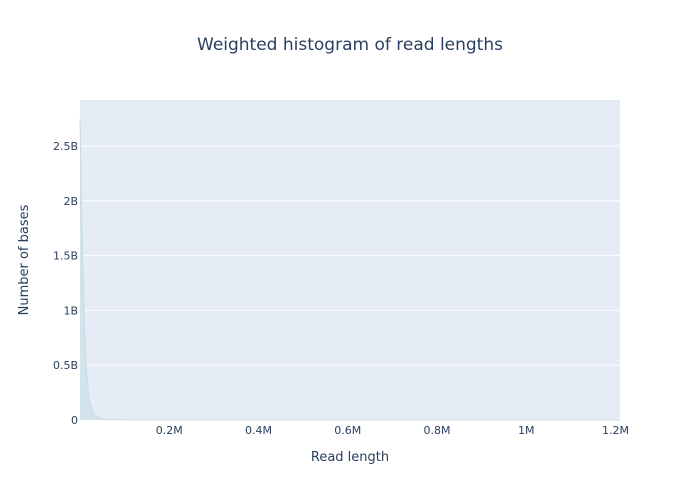 Image resolution: width=700 pixels, height=500 pixels. Describe the element at coordinates (74, 420) in the screenshot. I see `y-tick-label: 0` at that location.